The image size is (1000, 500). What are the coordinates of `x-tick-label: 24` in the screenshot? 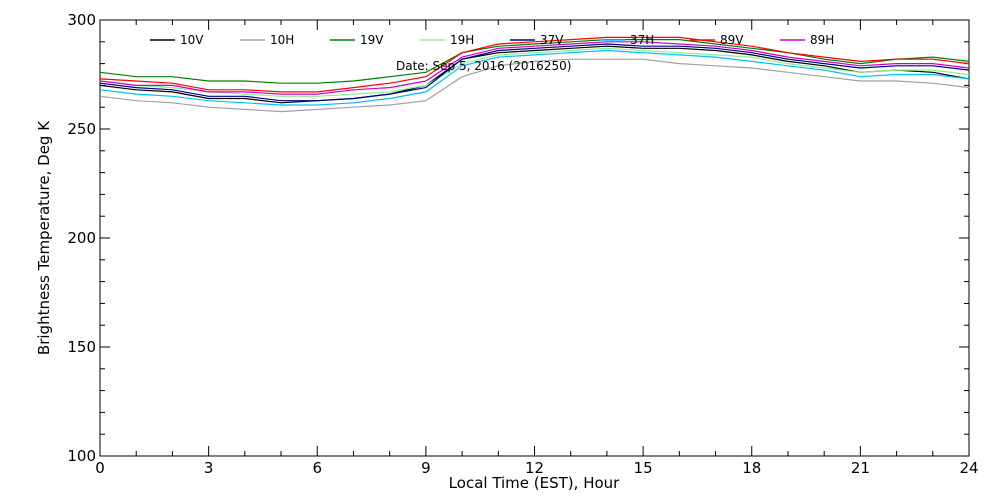 It's located at (968, 468).